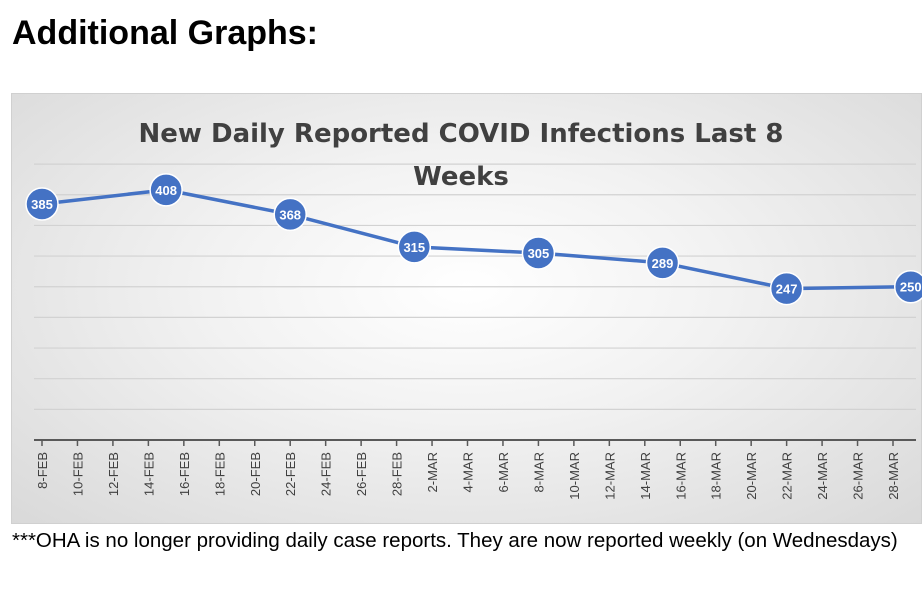 The height and width of the screenshot is (590, 922). What do you see at coordinates (574, 476) in the screenshot?
I see `x-tick-label: 10-MAR` at bounding box center [574, 476].